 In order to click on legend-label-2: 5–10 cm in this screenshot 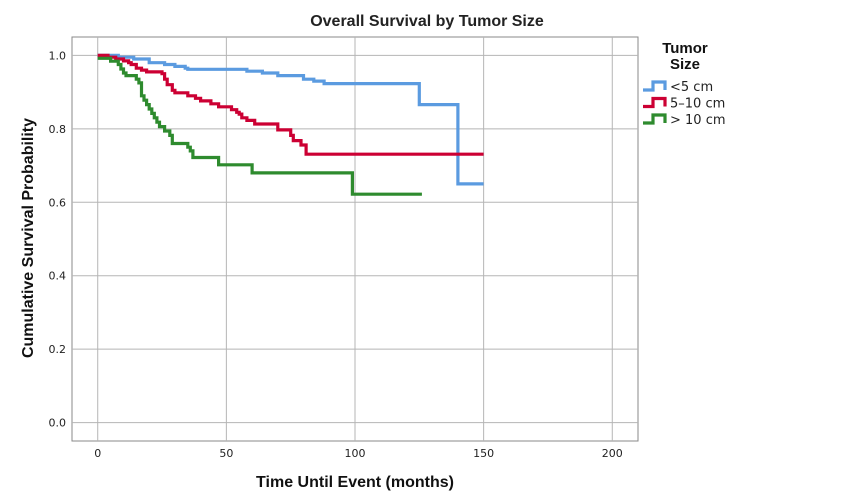, I will do `click(697, 104)`.